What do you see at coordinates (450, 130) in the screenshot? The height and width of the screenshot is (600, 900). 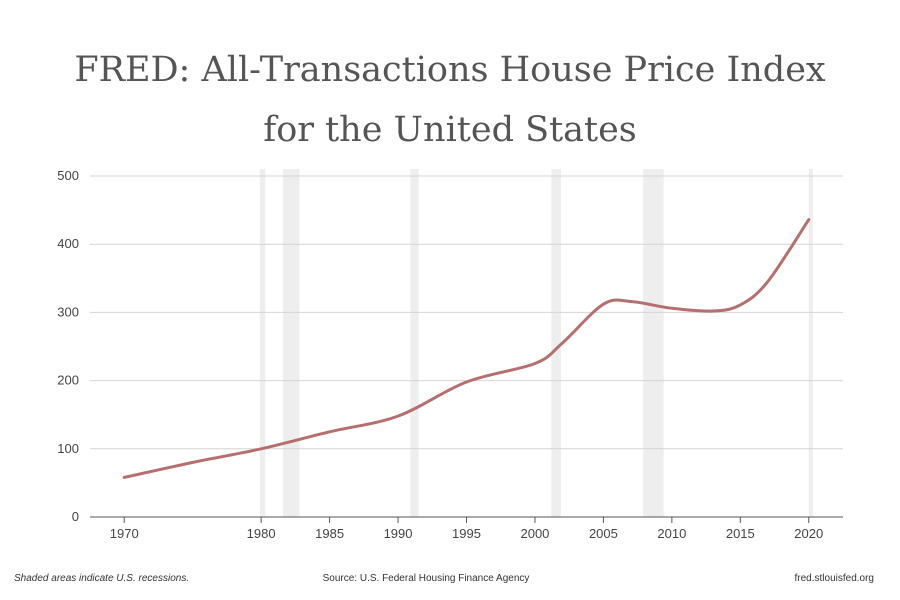 I see `chart-title-line-2: for the United States` at bounding box center [450, 130].